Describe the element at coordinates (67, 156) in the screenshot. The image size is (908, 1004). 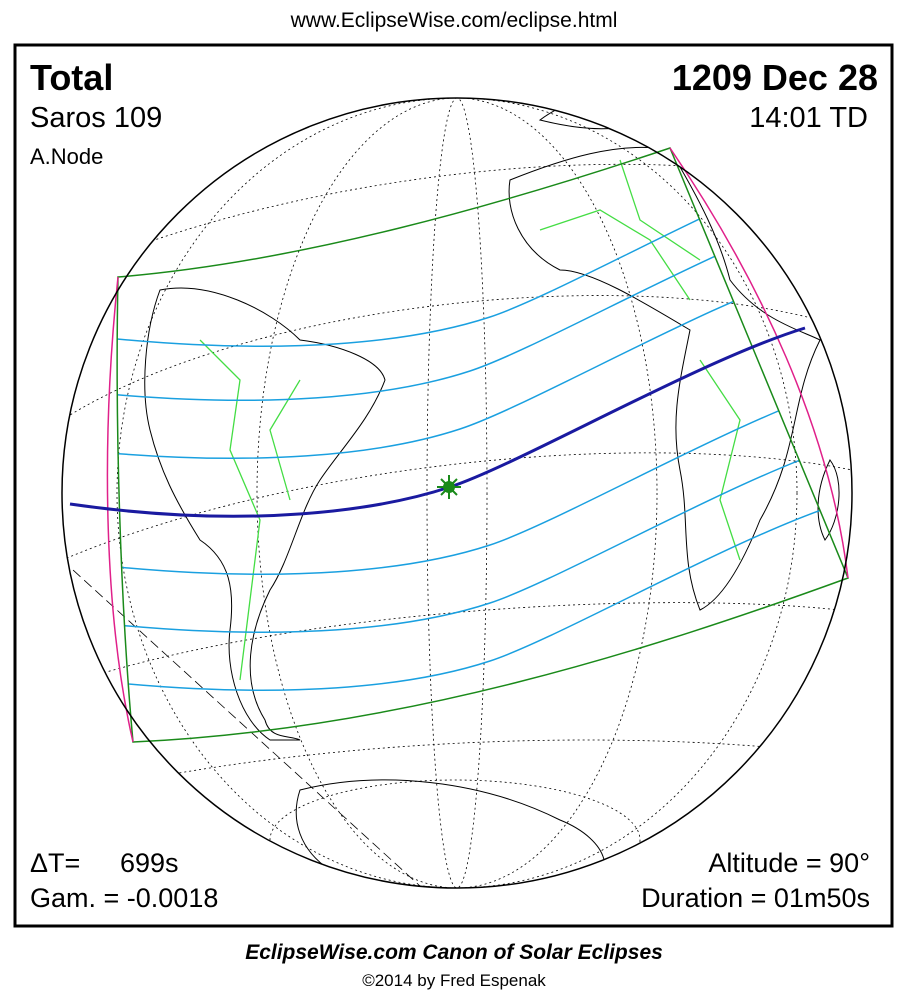
I see `node: A.Node` at that location.